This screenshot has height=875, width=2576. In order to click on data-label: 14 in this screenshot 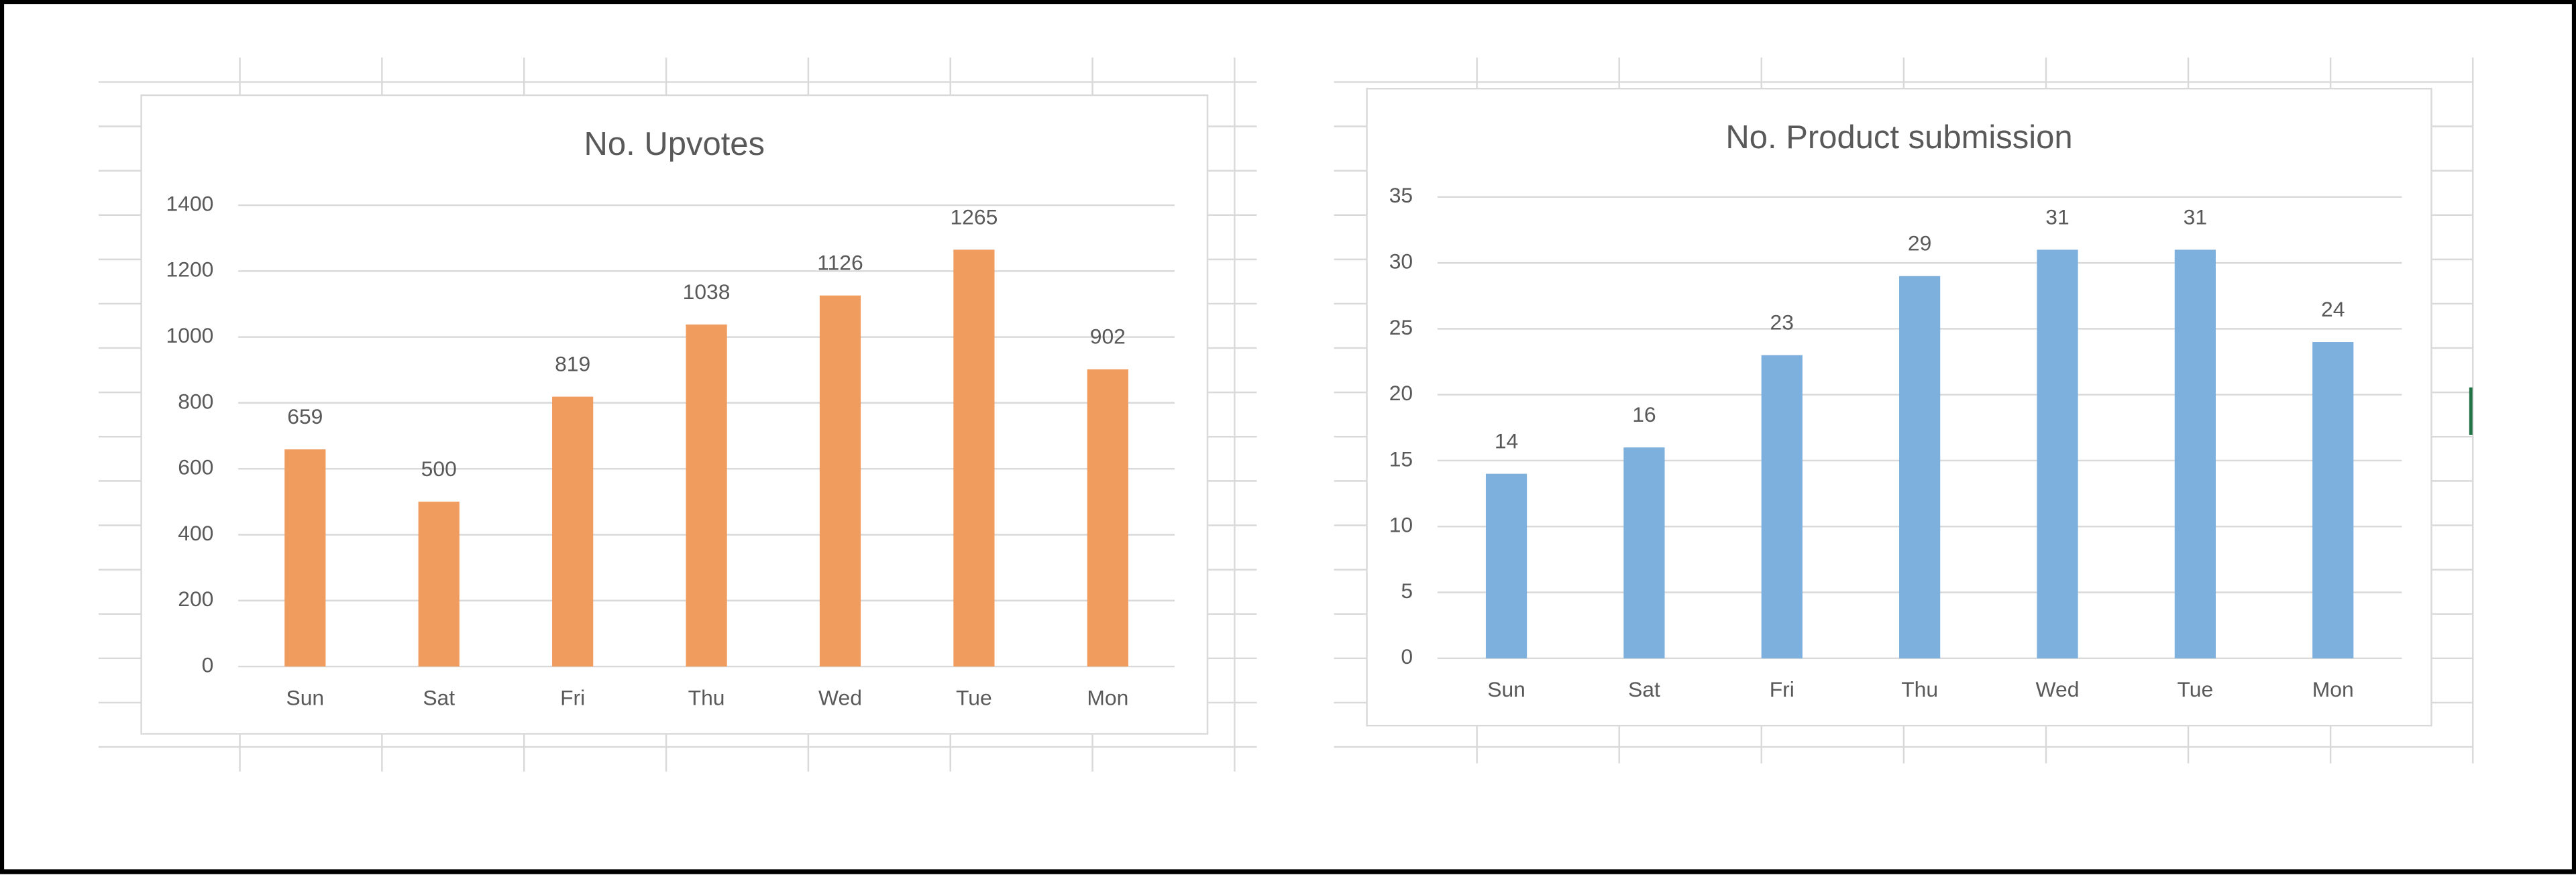, I will do `click(1506, 440)`.